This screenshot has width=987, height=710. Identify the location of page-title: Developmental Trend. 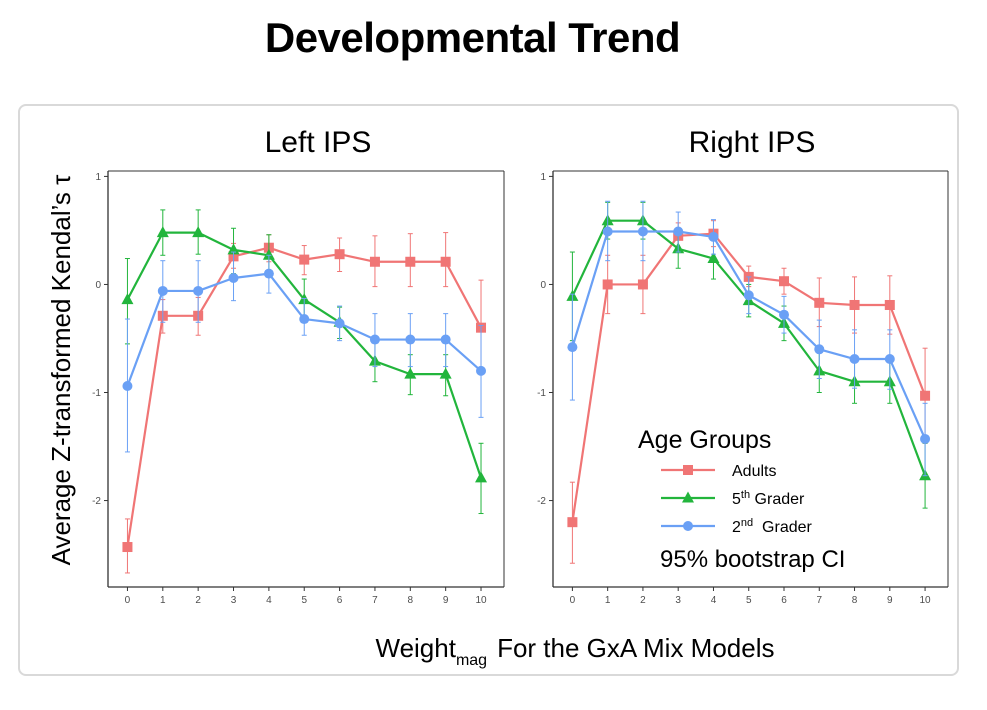
(472, 37).